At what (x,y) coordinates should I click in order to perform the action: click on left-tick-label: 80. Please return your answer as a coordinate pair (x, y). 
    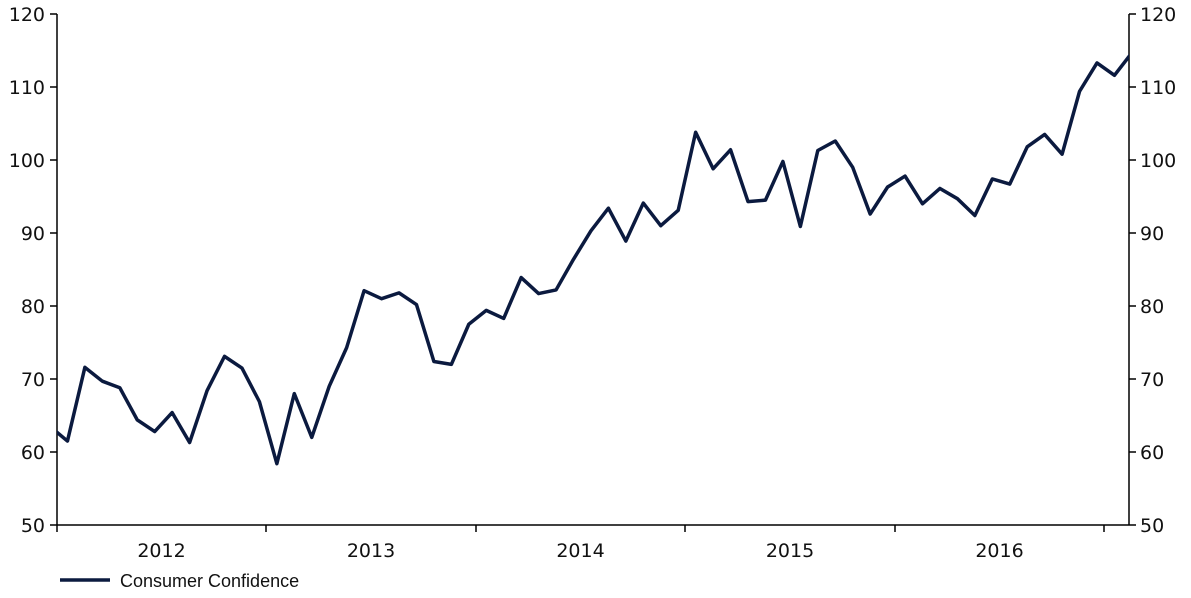
    Looking at the image, I should click on (33, 307).